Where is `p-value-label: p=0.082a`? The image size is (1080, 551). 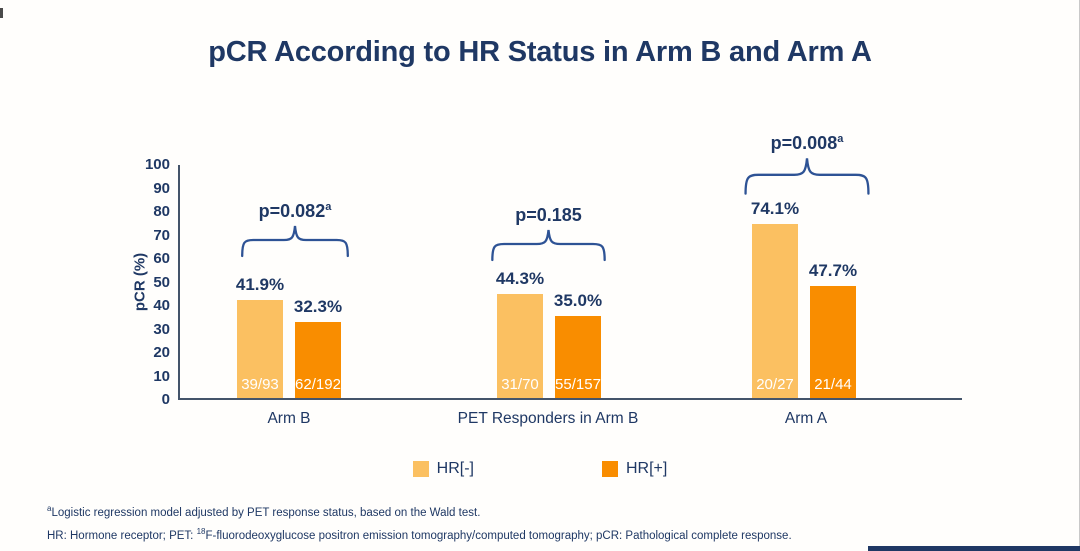
p-value-label: p=0.082a is located at coordinates (295, 211).